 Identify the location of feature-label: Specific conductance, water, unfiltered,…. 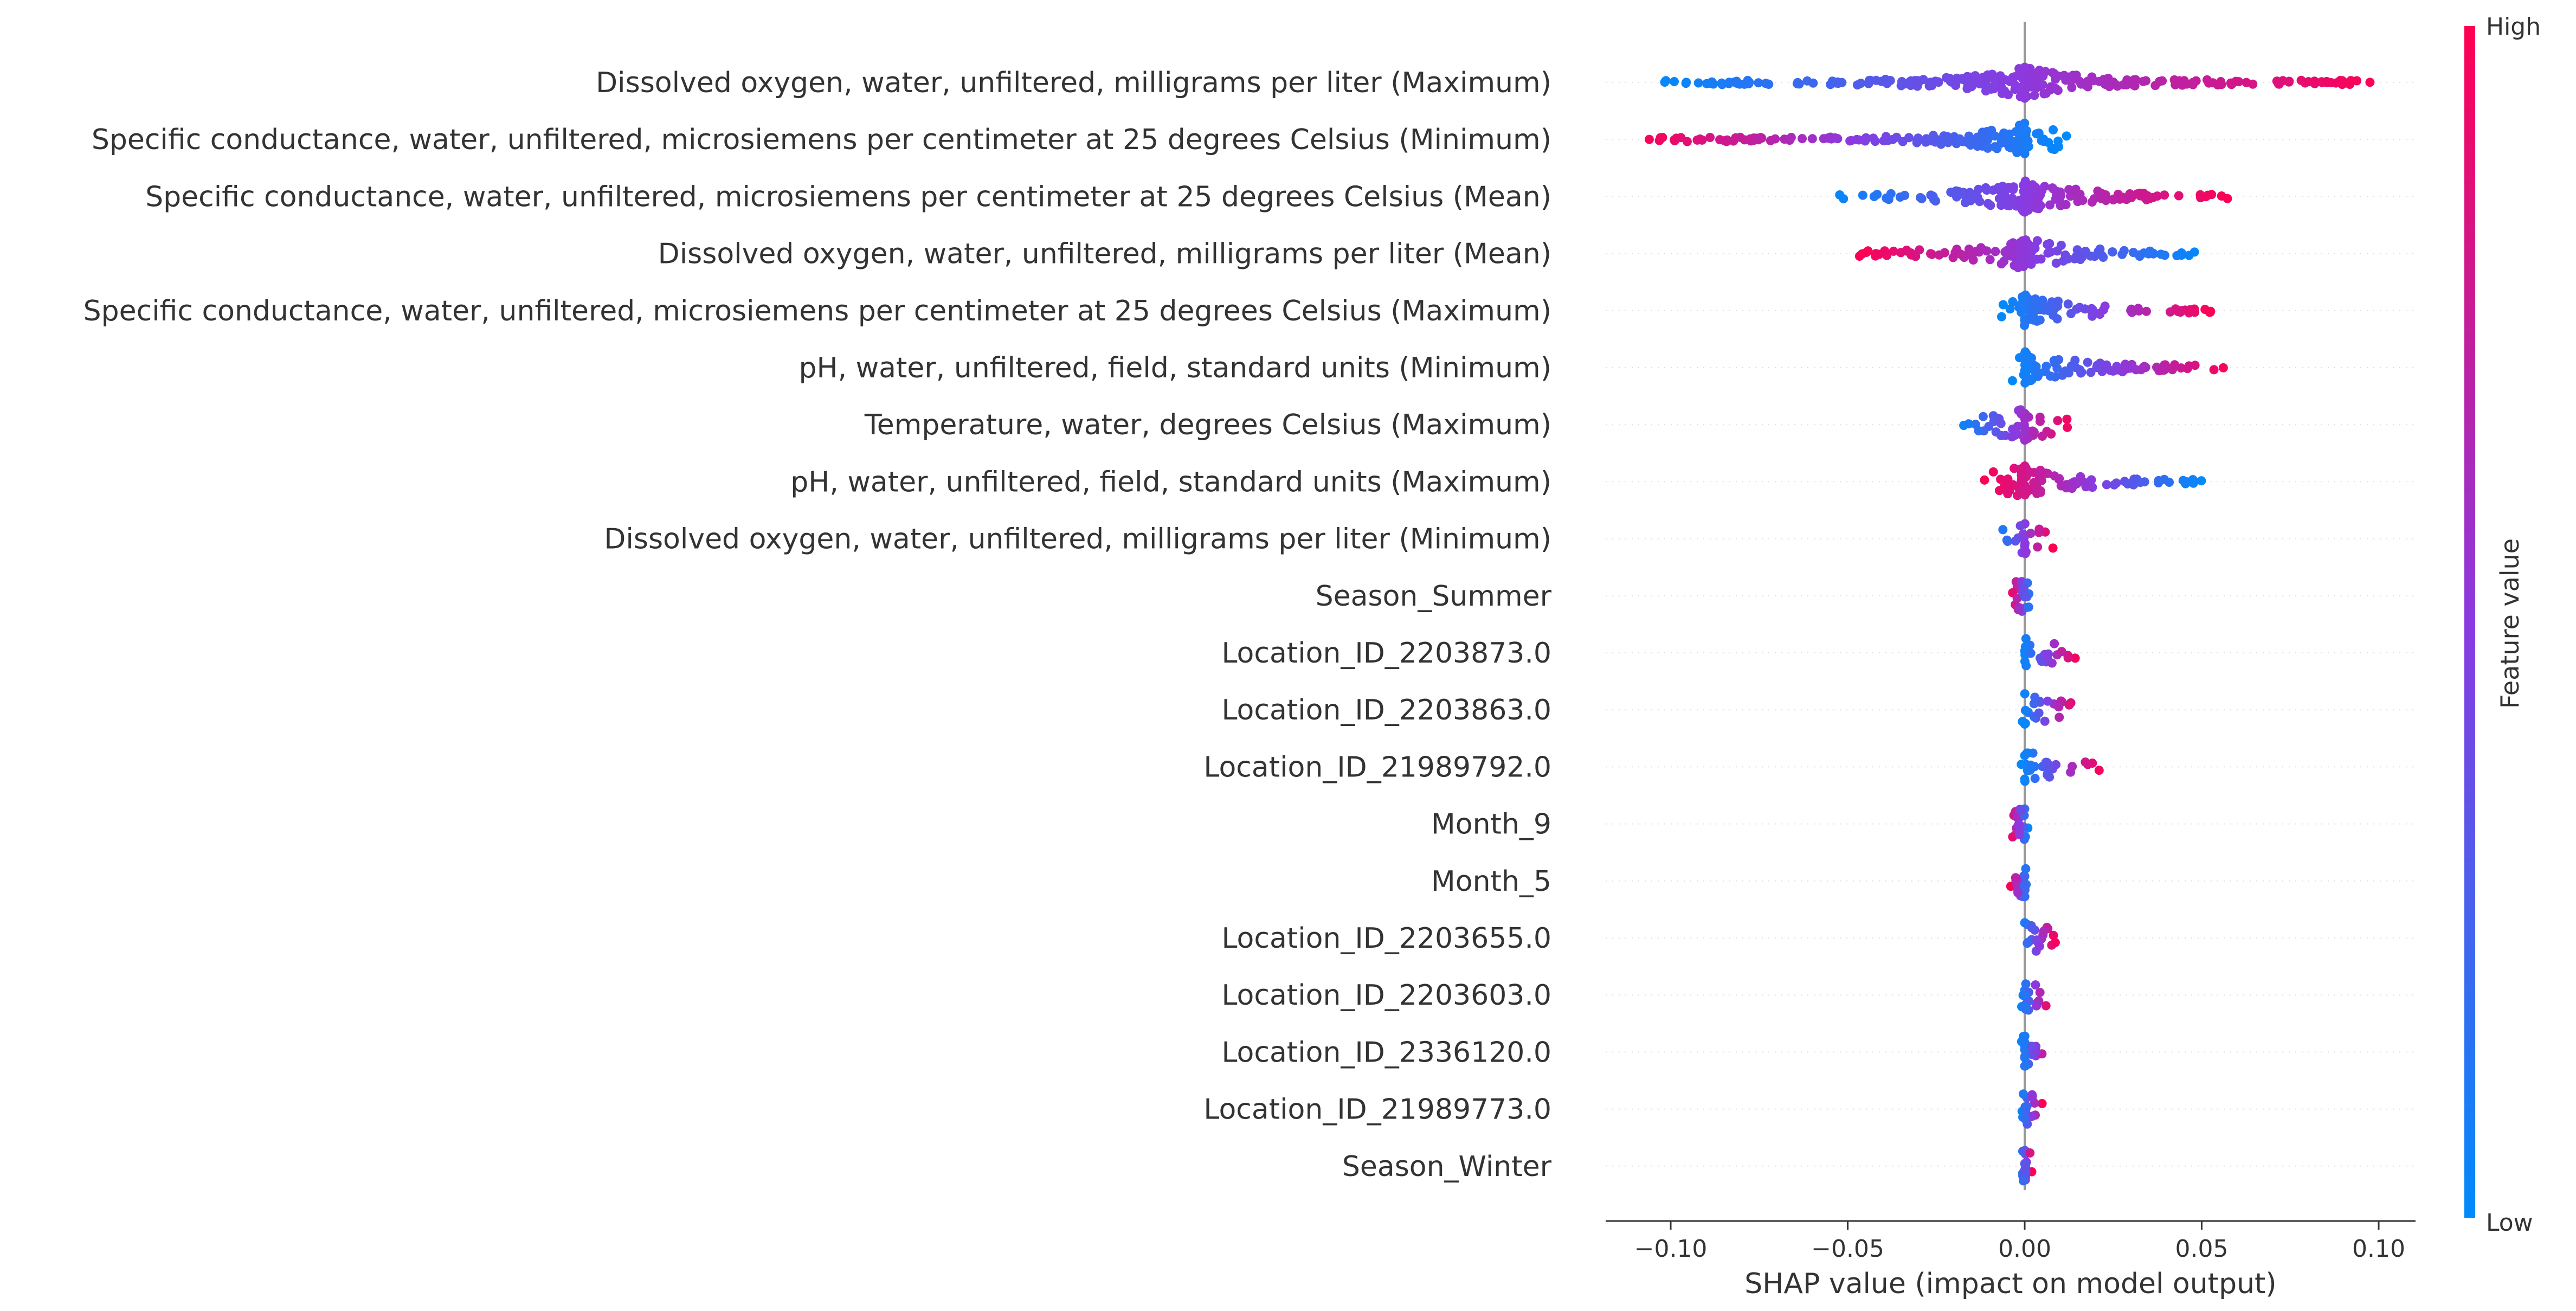
(817, 311).